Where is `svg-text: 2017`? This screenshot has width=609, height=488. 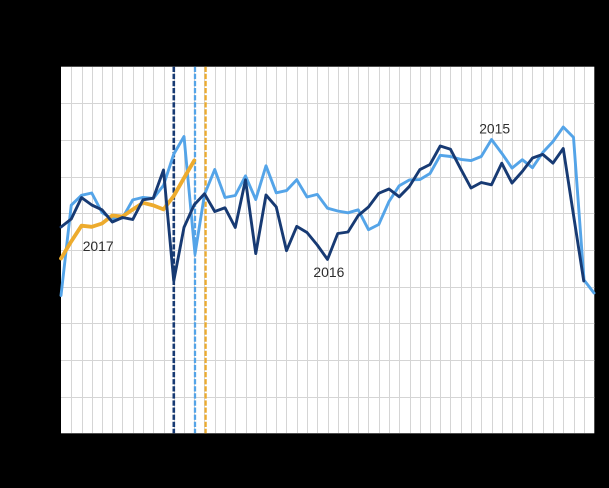
svg-text: 2017 is located at coordinates (98, 246).